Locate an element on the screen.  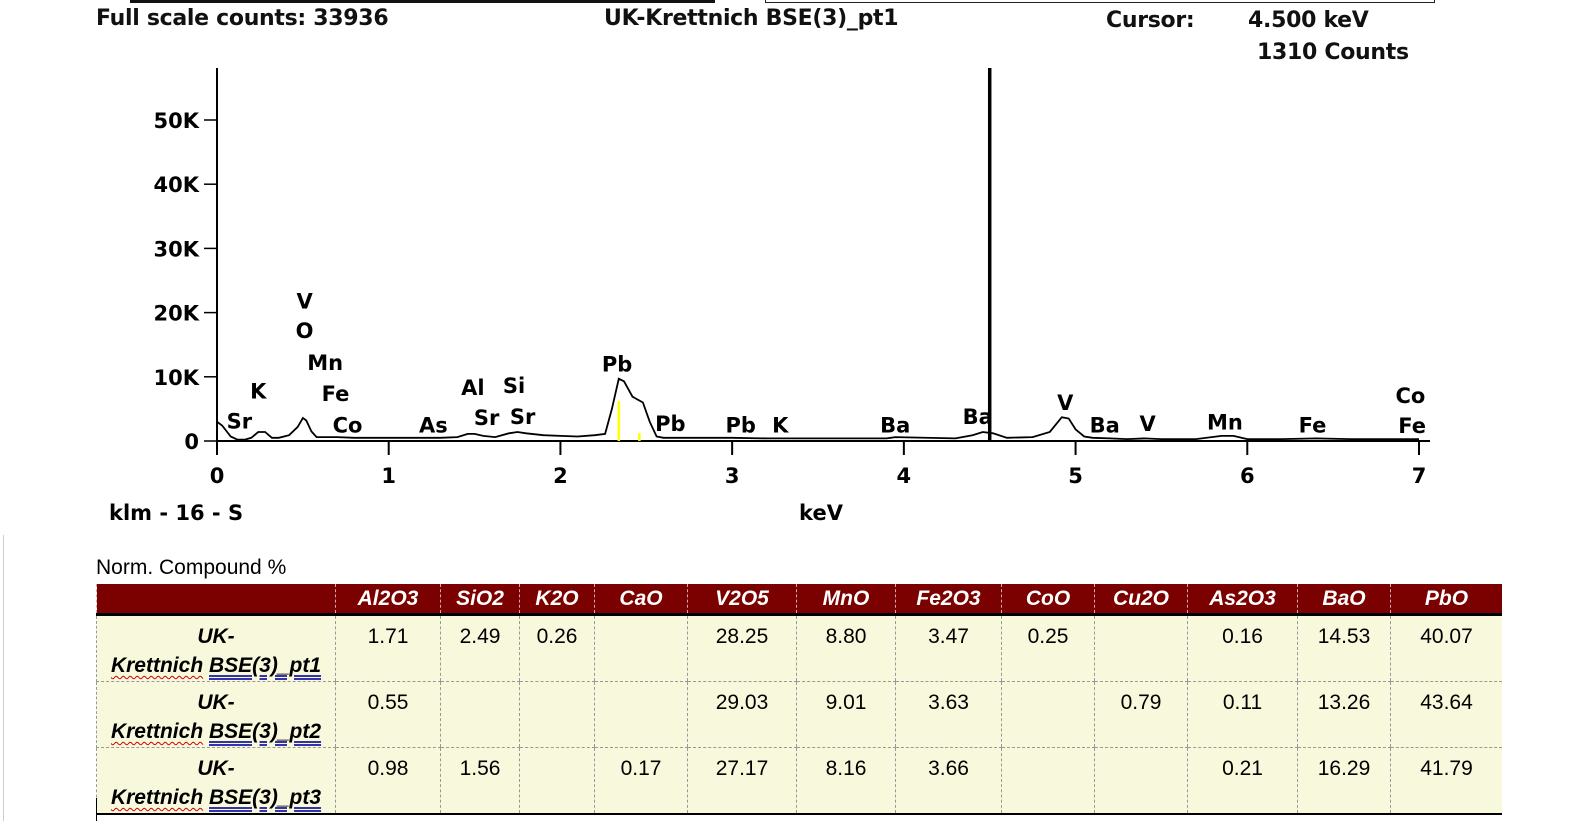
cell-fe2o3: 3.66 is located at coordinates (948, 781).